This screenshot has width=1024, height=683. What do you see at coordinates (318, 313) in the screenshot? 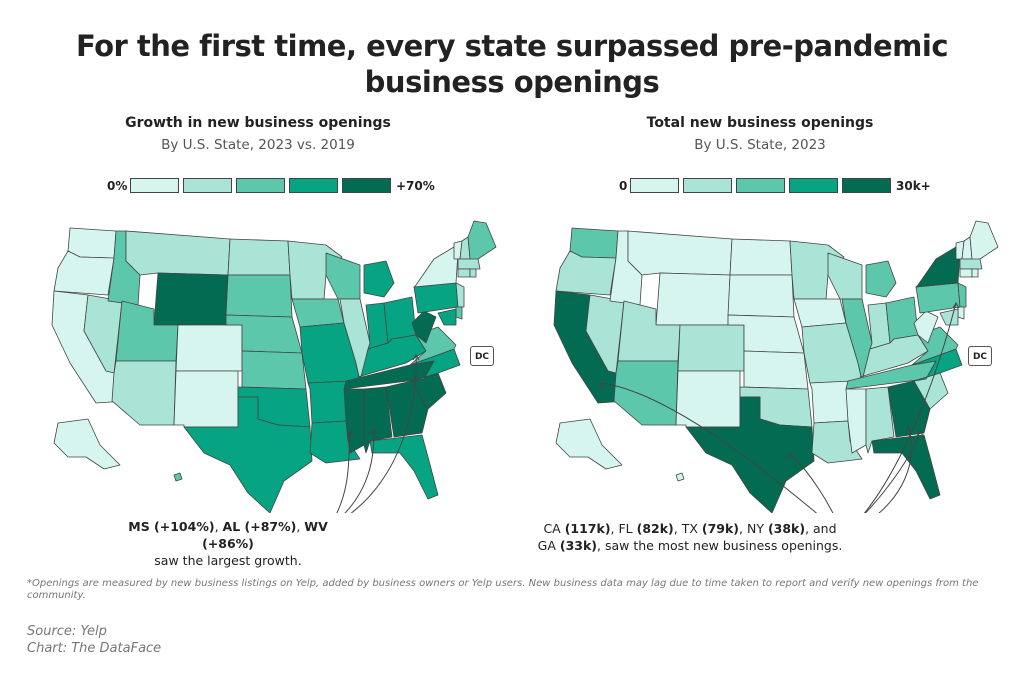
I see `state-ia` at bounding box center [318, 313].